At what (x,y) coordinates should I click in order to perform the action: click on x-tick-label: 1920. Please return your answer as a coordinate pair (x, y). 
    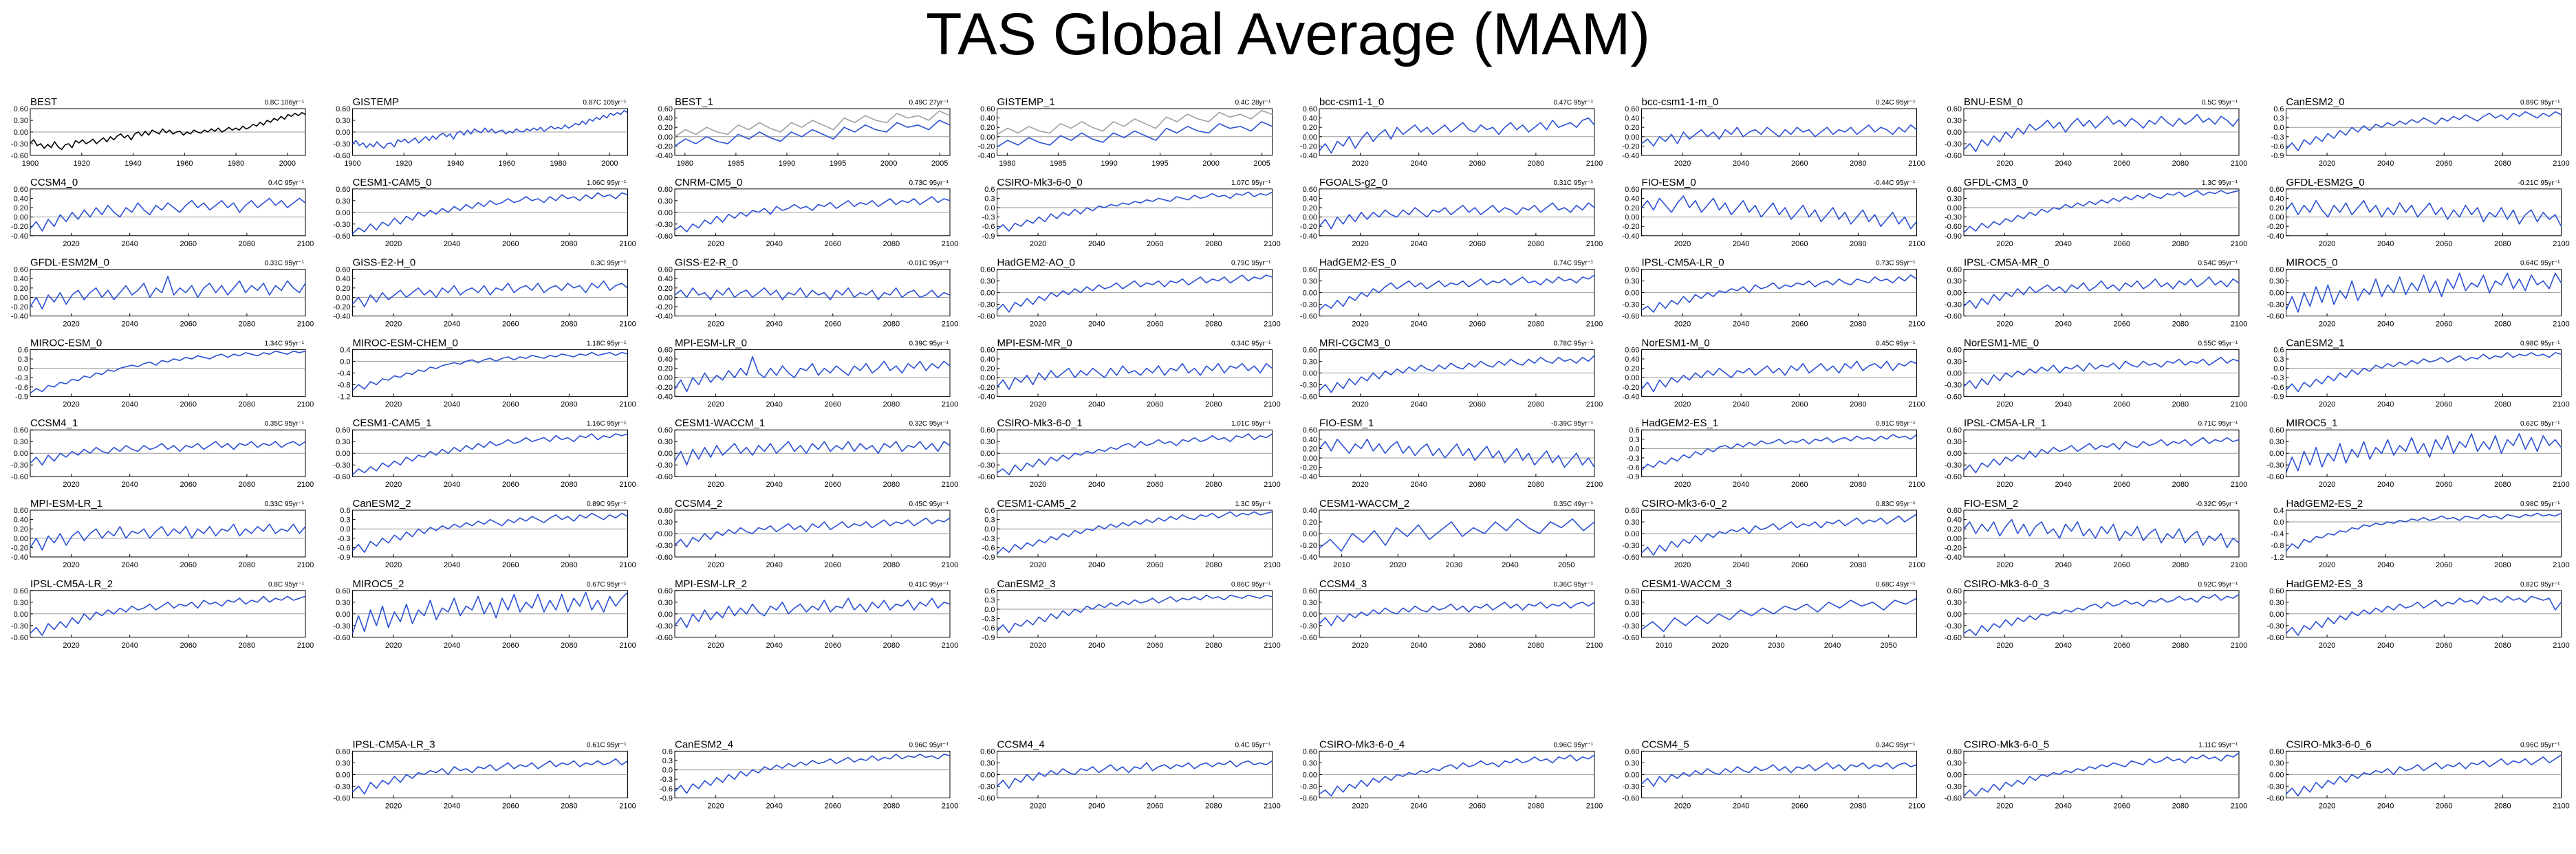
    Looking at the image, I should click on (82, 164).